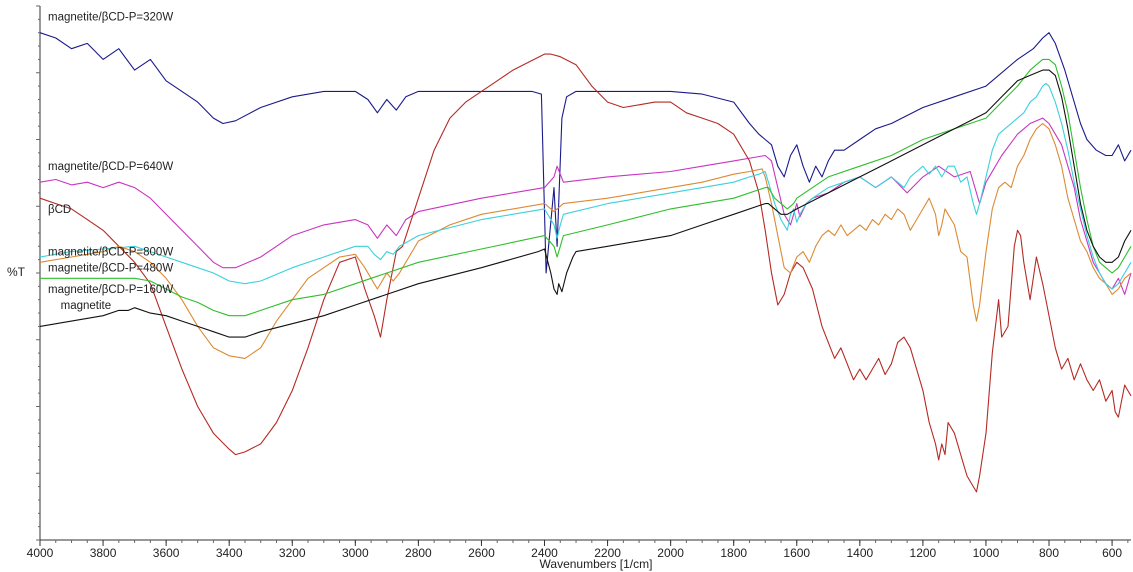 This screenshot has width=1133, height=572. I want to click on y-axis-ticks, so click(38, 273).